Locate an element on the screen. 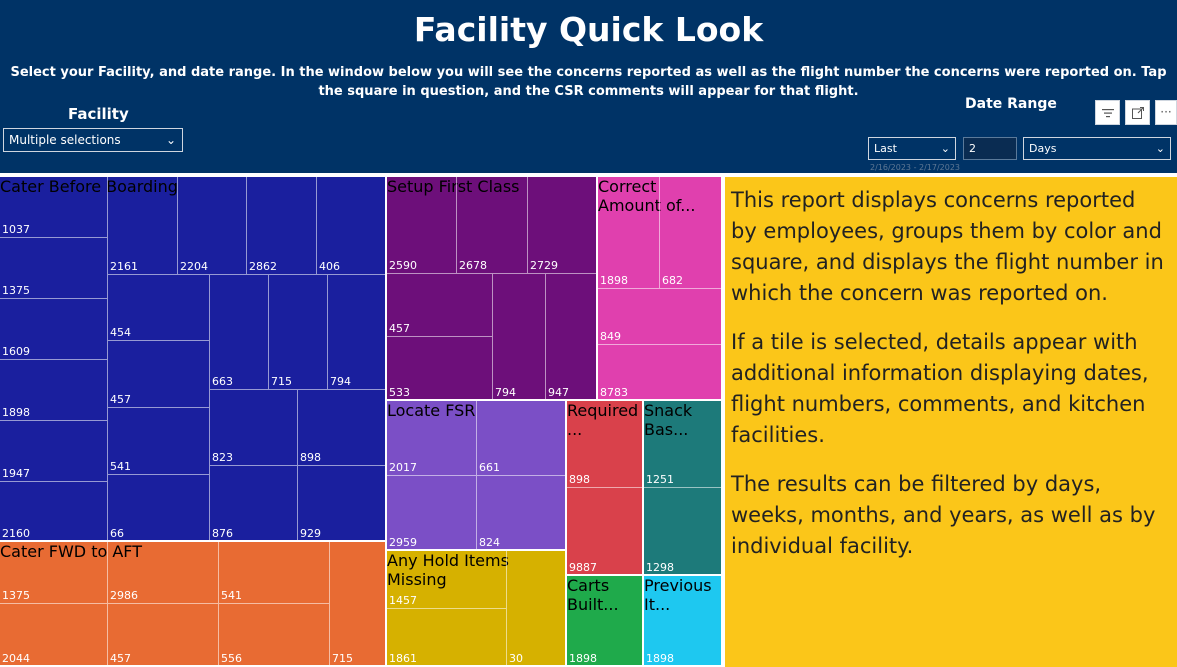  facility-dropdown: Multiple selections ⌄ is located at coordinates (93, 140).